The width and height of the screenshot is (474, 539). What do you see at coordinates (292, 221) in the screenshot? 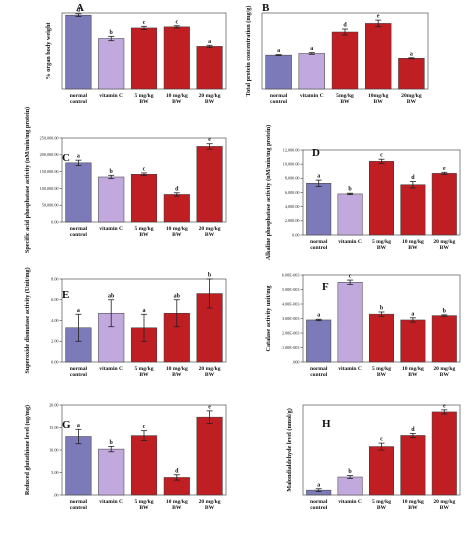
I see `y-tick-label: 2,000.00` at bounding box center [292, 221].